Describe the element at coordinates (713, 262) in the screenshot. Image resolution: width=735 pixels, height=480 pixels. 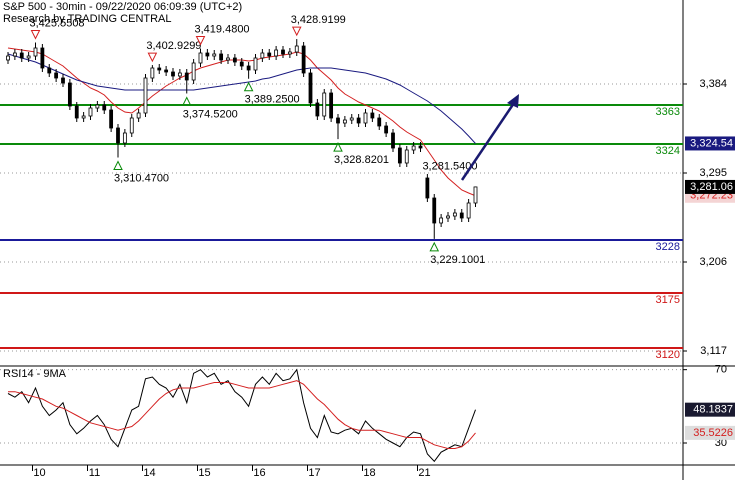
I see `y-tick-label: 3,206` at that location.